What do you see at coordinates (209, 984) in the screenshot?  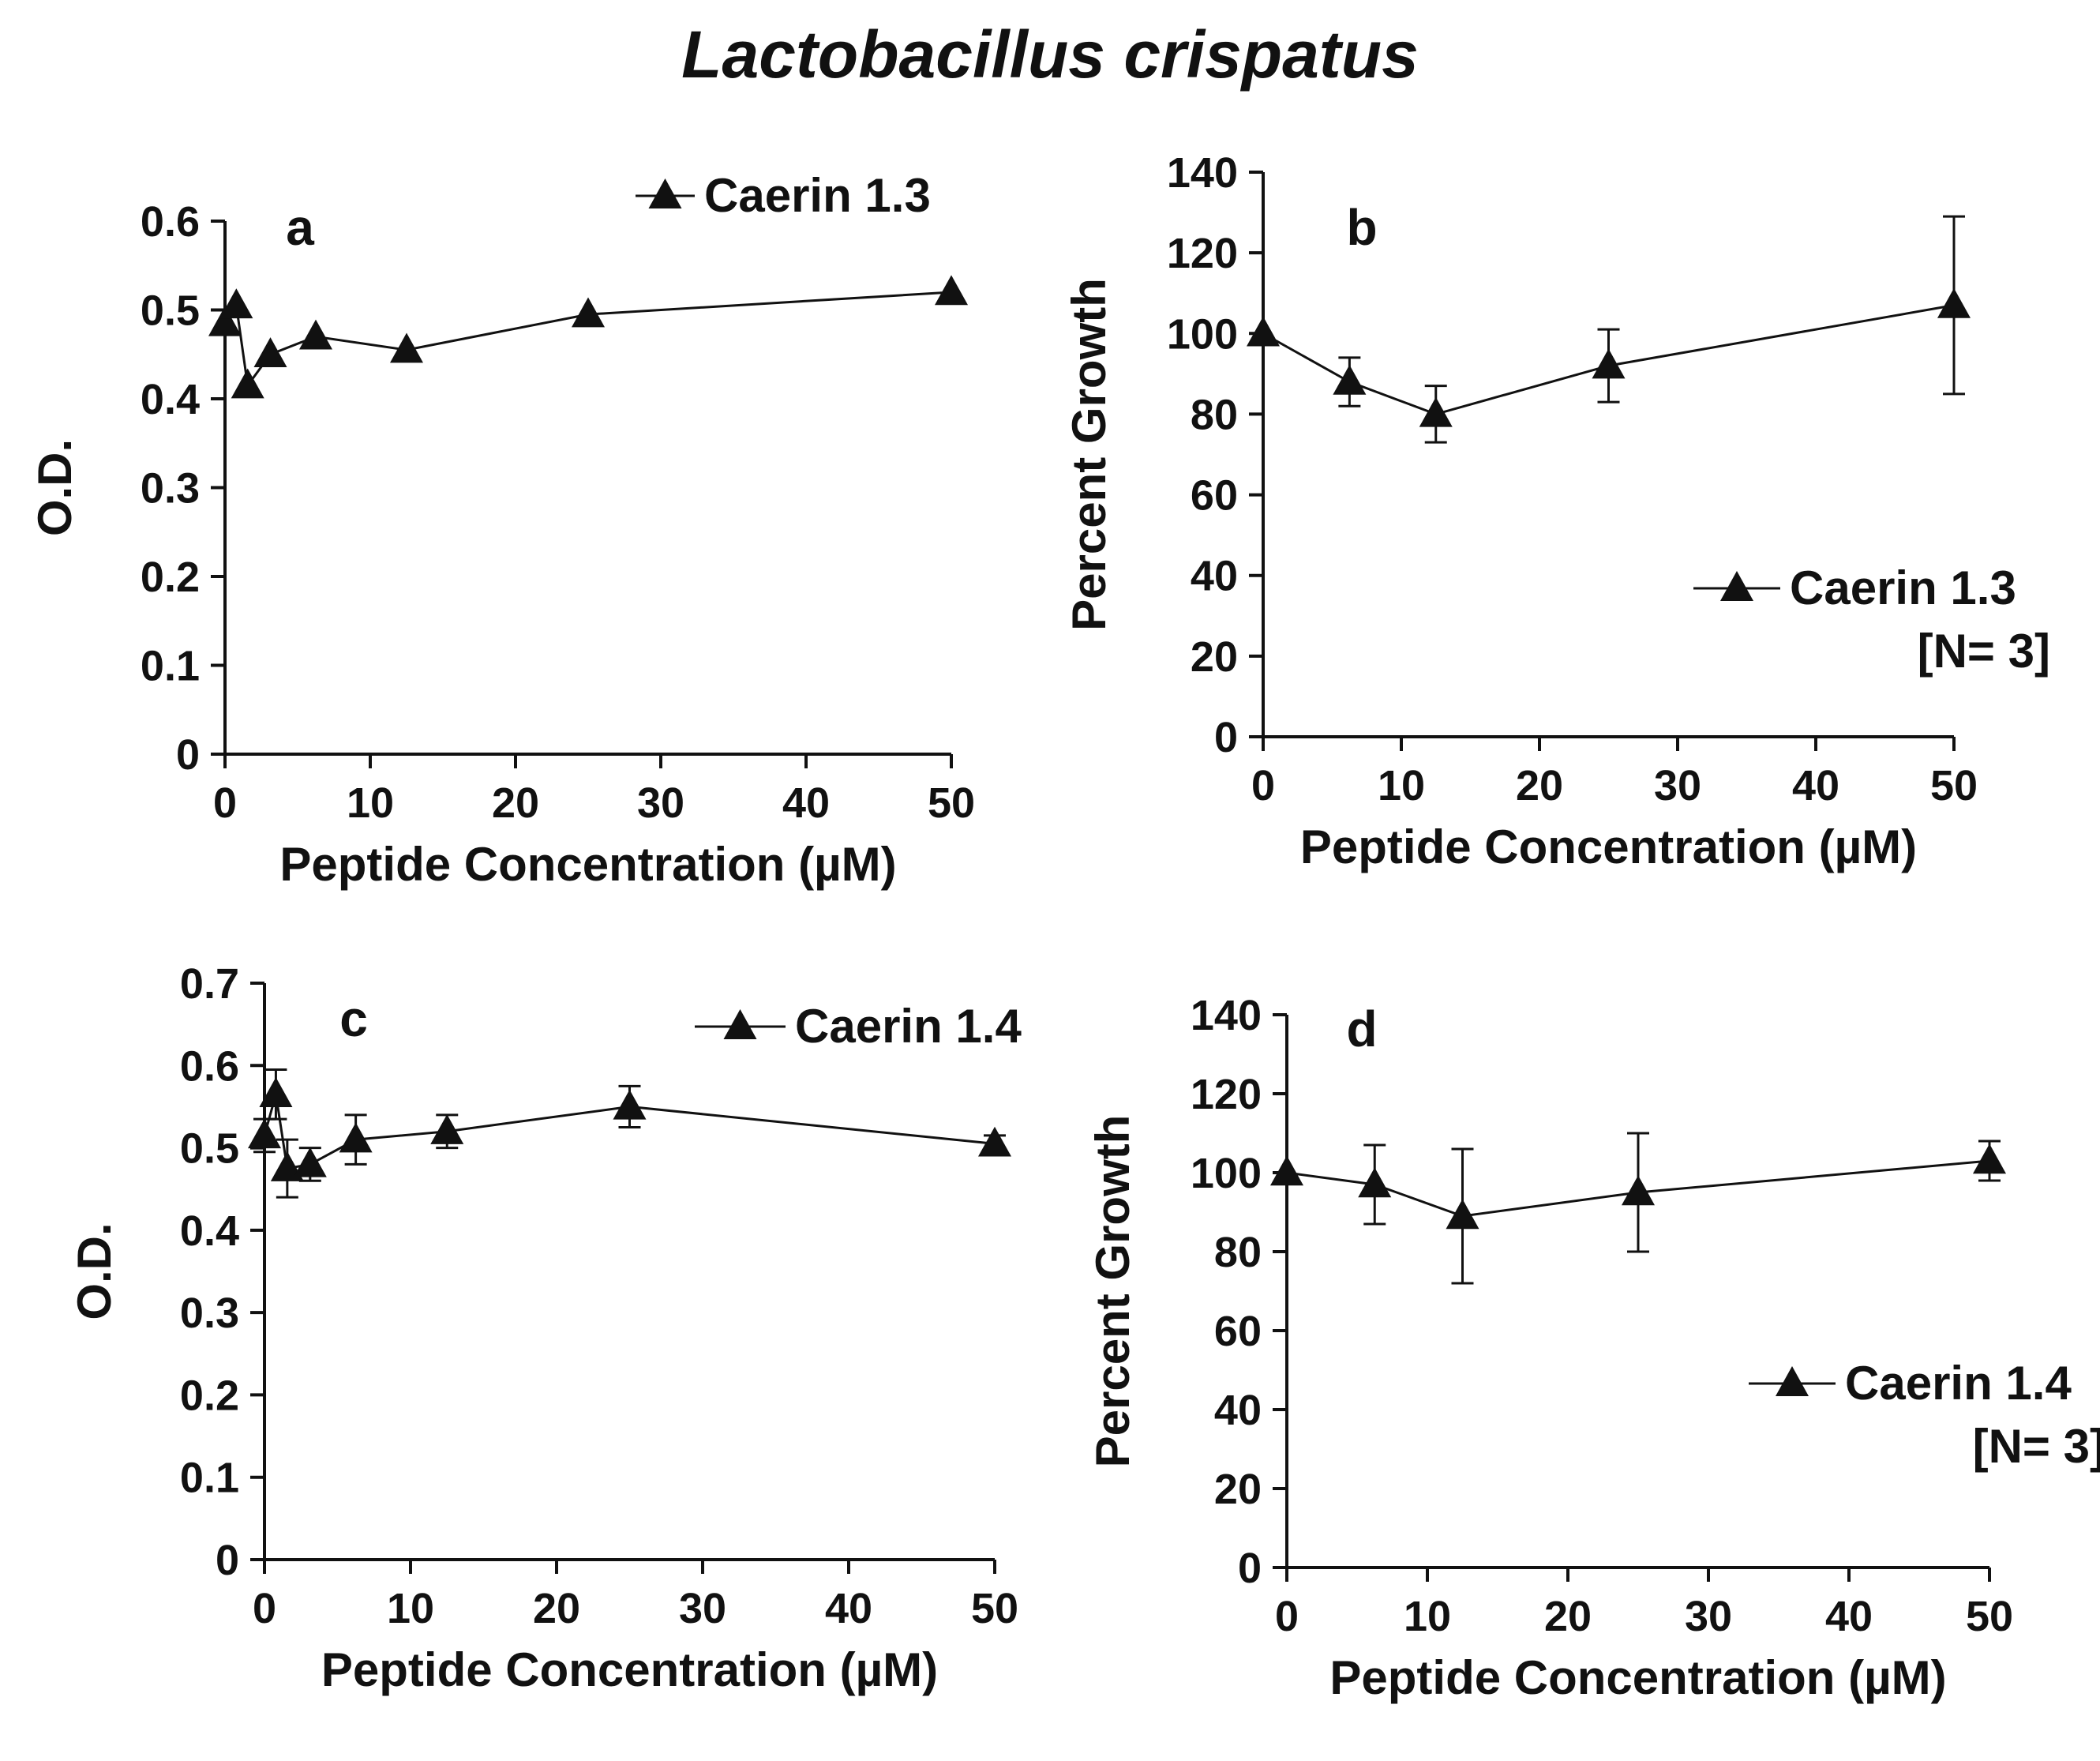 I see `y-tick-label: 0.7` at bounding box center [209, 984].